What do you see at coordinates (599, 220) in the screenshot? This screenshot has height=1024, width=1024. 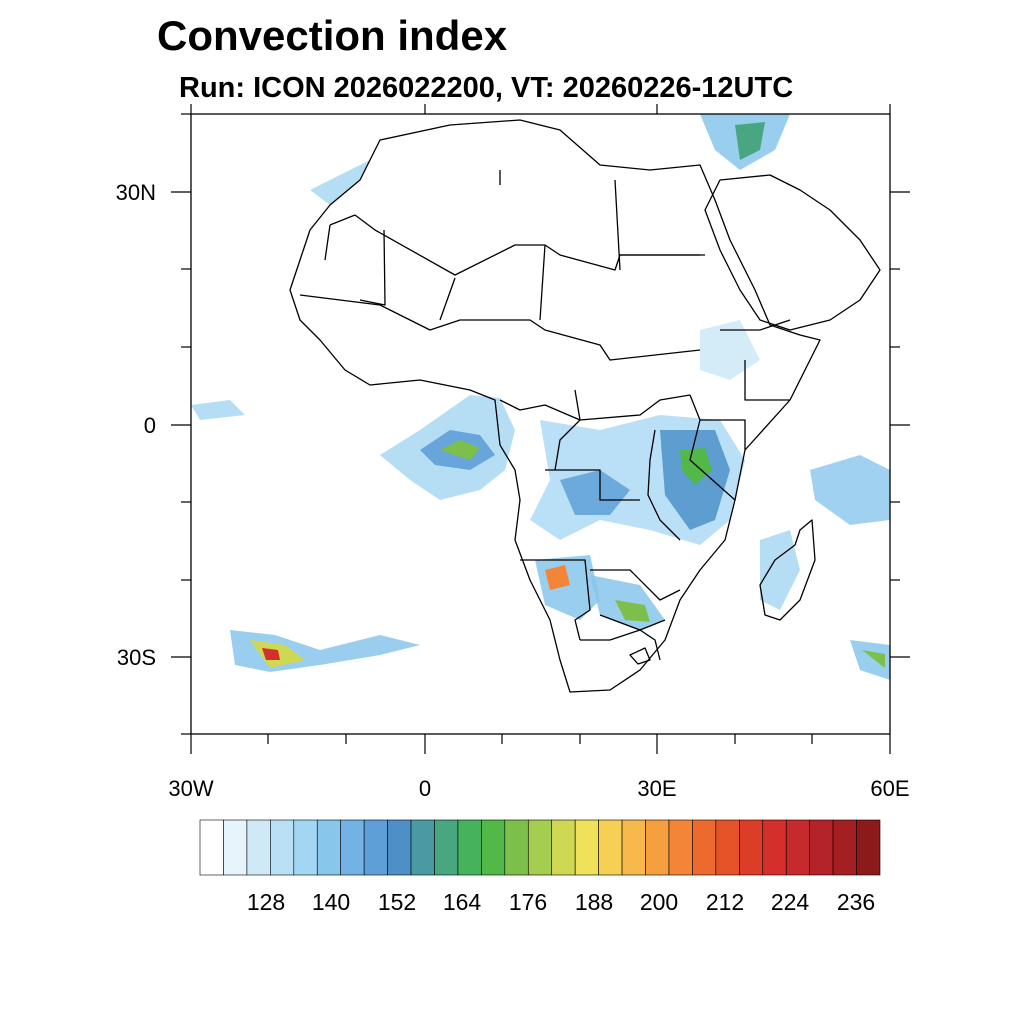 I see `border-egypt-sudan` at bounding box center [599, 220].